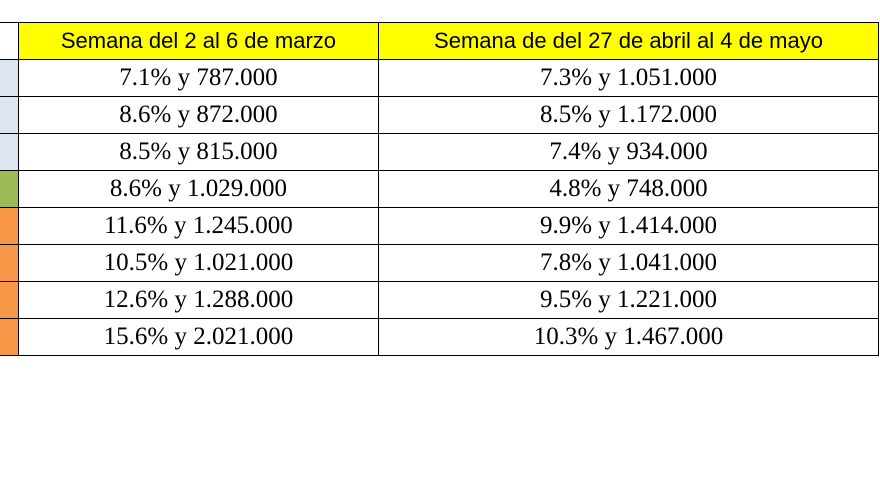 The height and width of the screenshot is (495, 880). I want to click on table-cell: 15.6% y 2.021.000, so click(198, 337).